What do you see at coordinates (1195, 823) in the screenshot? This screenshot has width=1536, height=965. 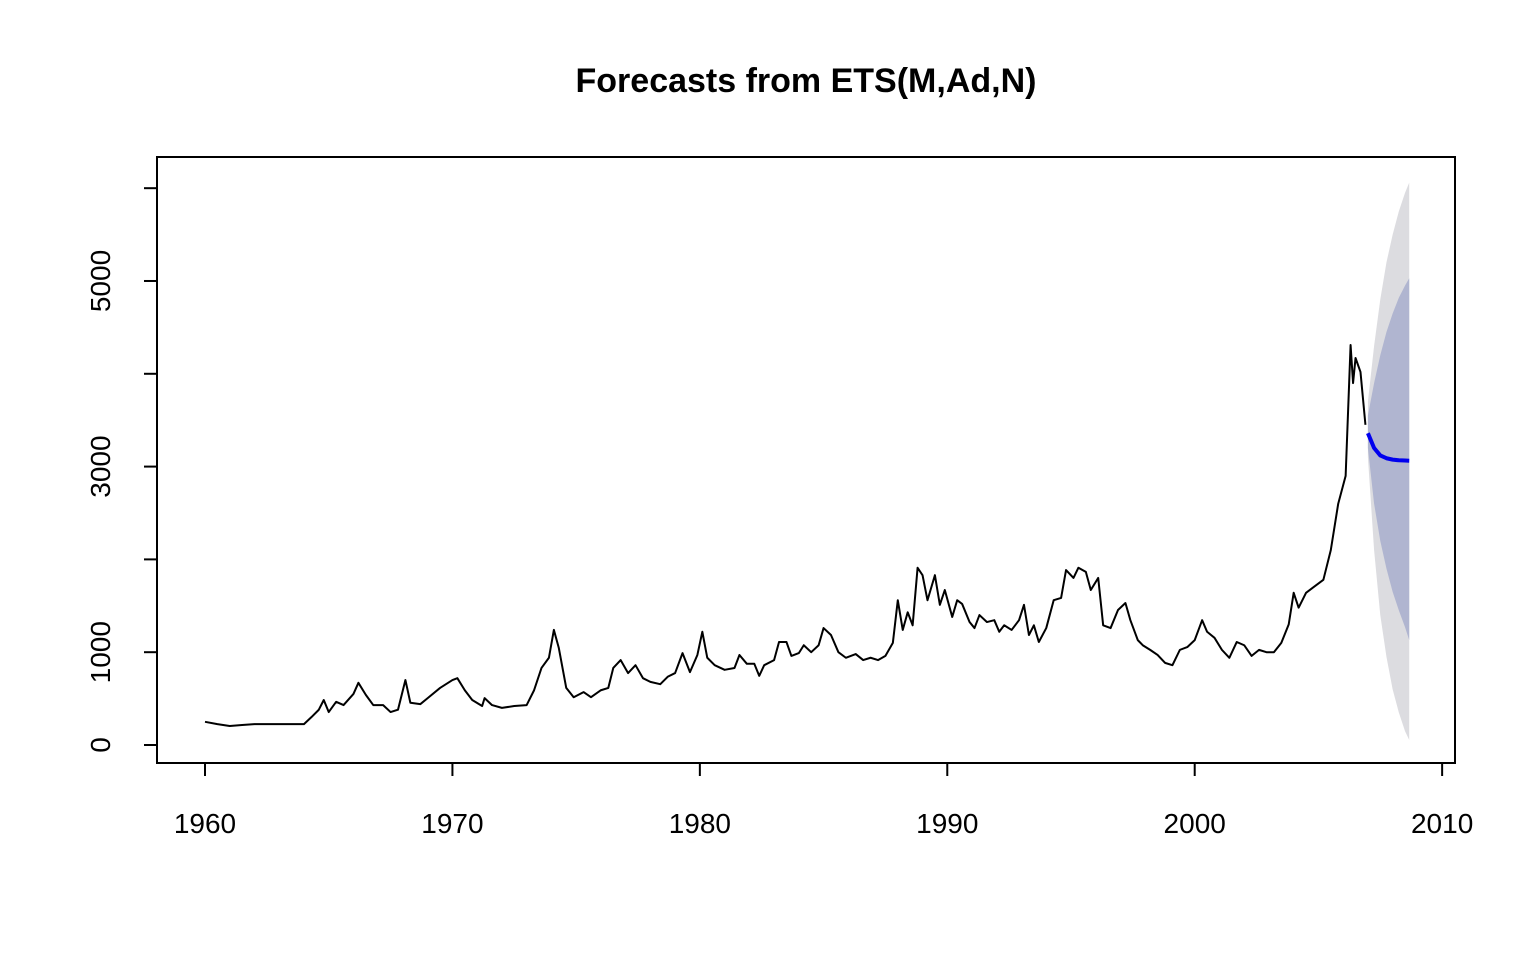 I see `x-tick-label: 2000` at bounding box center [1195, 823].